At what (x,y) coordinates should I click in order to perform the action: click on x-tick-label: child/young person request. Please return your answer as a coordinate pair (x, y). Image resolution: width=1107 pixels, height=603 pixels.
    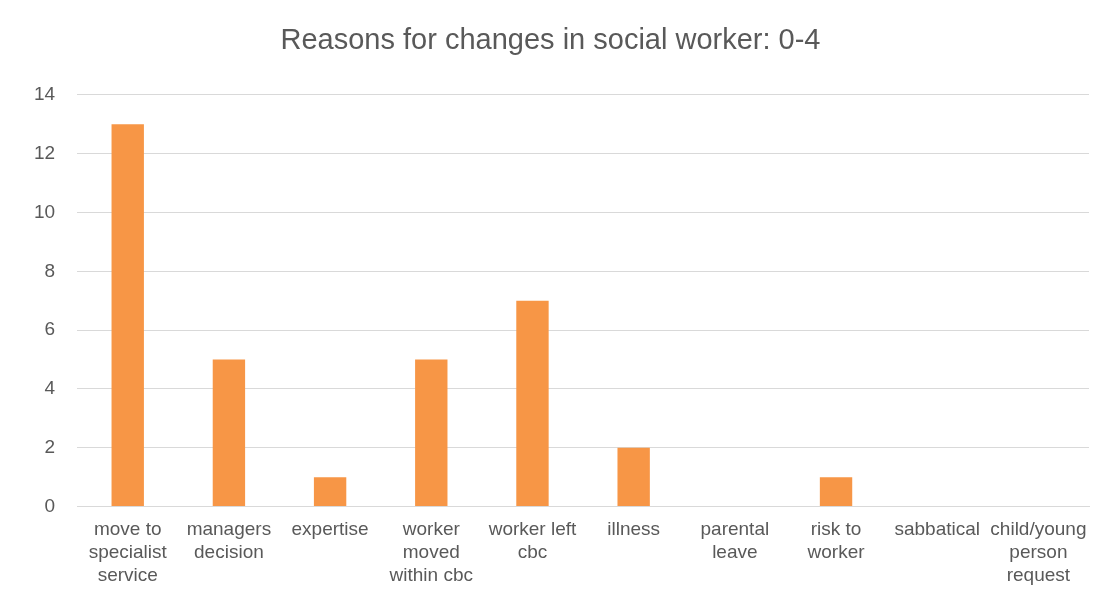
    Looking at the image, I should click on (1038, 551).